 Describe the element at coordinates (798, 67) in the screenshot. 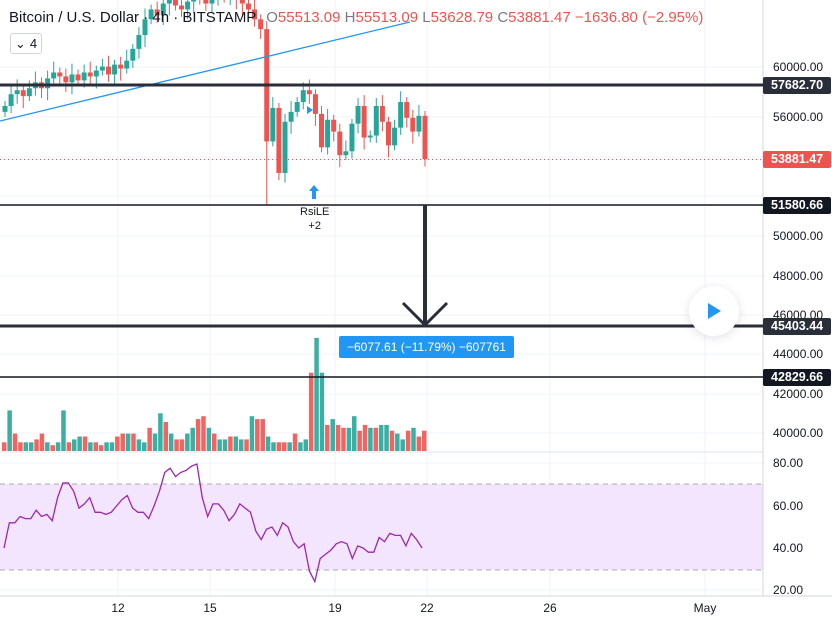

I see `price-tick: 60000.00` at that location.